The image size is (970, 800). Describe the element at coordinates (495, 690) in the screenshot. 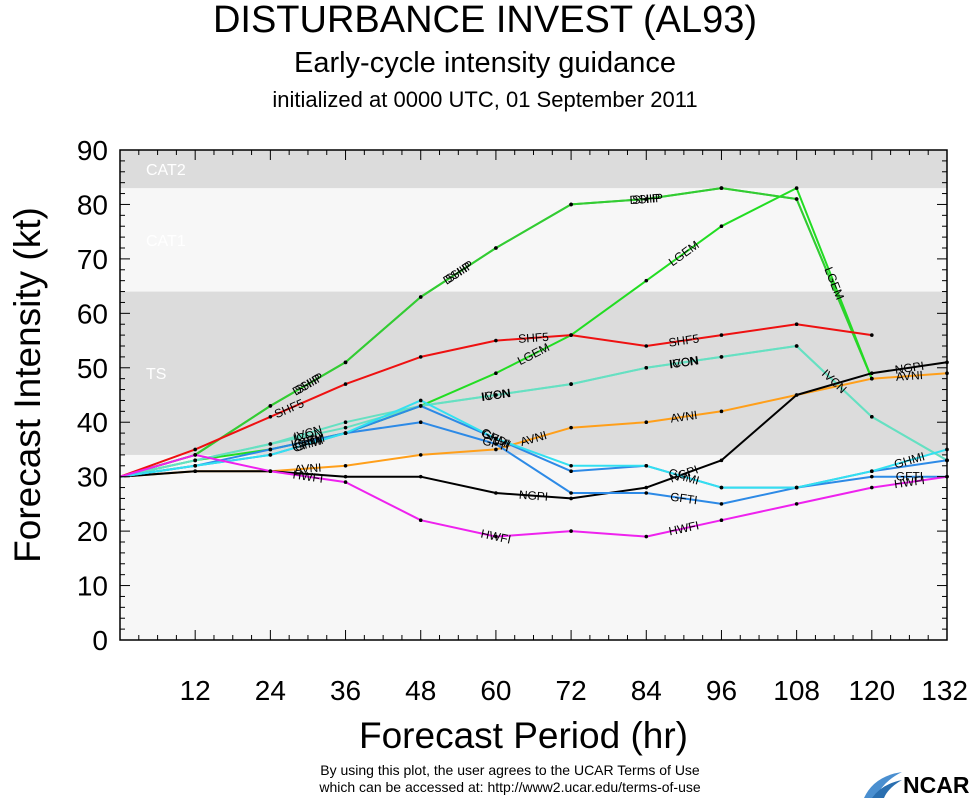

I see `x-tick-label: 60` at that location.